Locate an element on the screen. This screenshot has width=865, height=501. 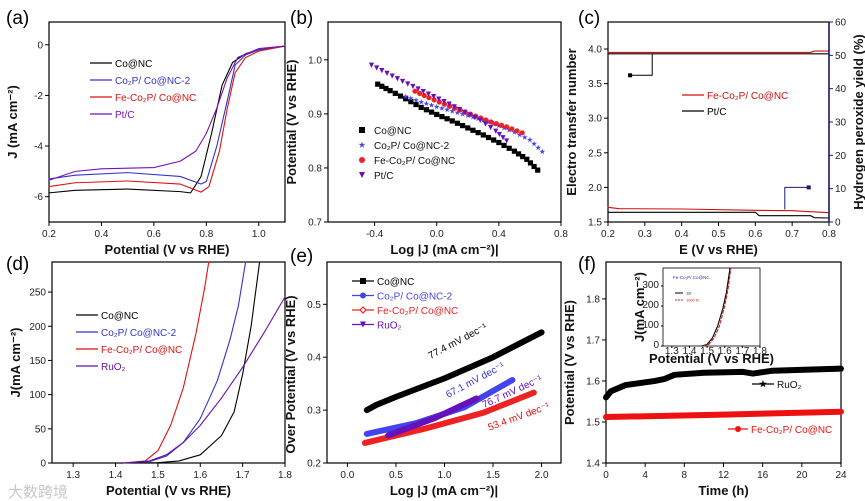
x-axis-label: Log |J (mA cm⁻²)| is located at coordinates (444, 490).